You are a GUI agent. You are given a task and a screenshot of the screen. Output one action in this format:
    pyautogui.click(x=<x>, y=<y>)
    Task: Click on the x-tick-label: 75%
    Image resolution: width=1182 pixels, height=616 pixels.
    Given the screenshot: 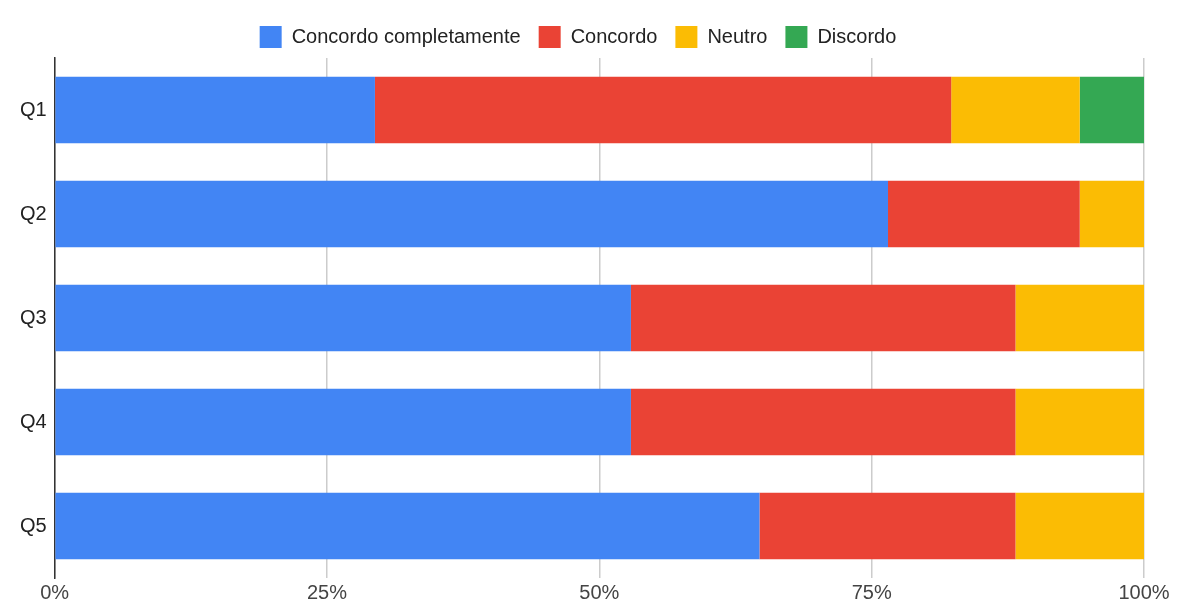 What is the action you would take?
    pyautogui.click(x=871, y=591)
    